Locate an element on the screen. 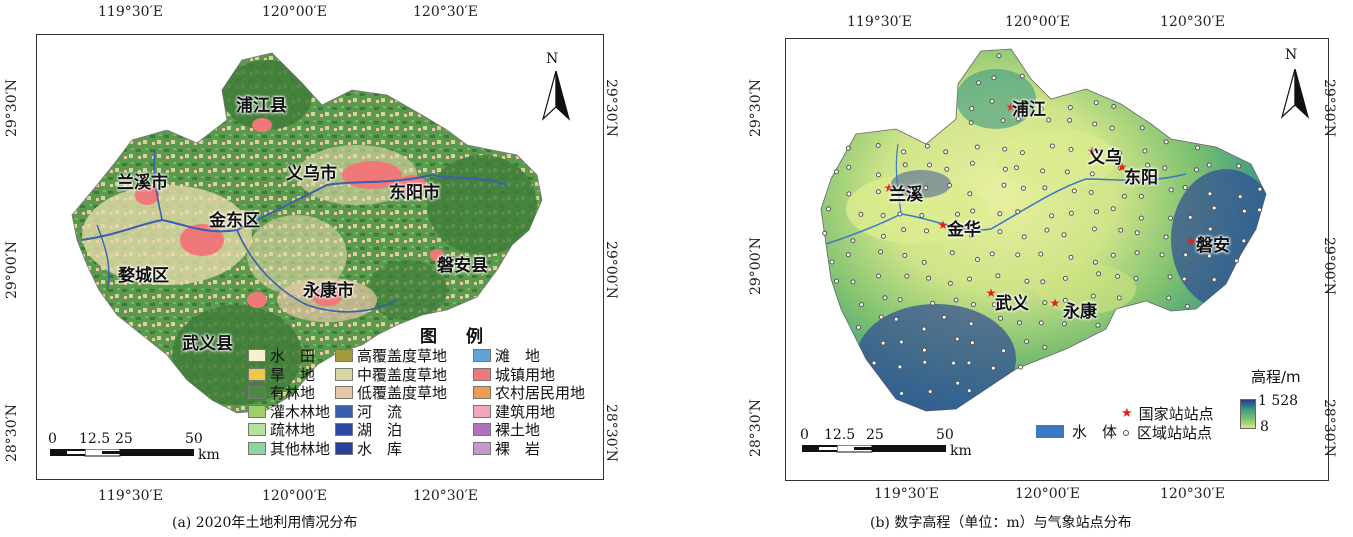 The height and width of the screenshot is (537, 1353). legend-national-label: 国家站站点 is located at coordinates (1176, 414).